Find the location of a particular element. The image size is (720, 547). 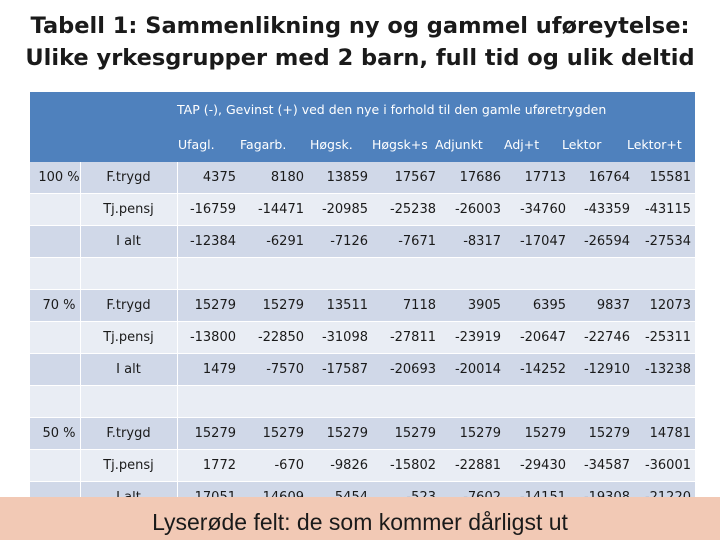

value-cell: 7118 is located at coordinates (419, 305).